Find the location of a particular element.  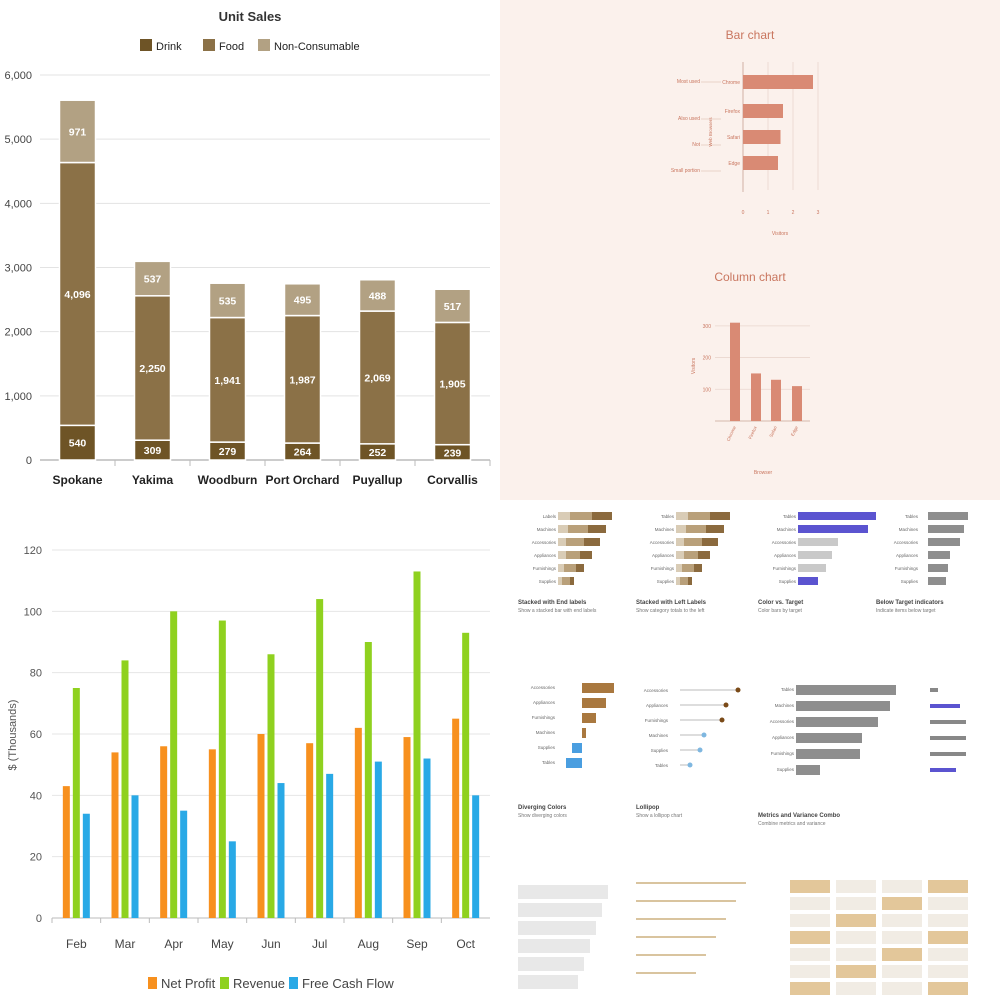

fin-x-tick: Jul is located at coordinates (319, 944).